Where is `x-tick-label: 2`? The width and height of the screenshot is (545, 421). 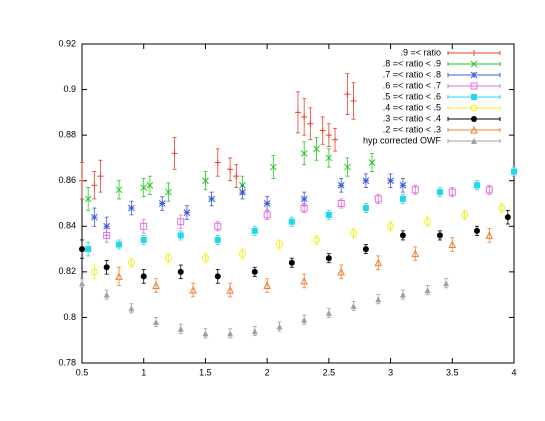 x-tick-label: 2 is located at coordinates (267, 372).